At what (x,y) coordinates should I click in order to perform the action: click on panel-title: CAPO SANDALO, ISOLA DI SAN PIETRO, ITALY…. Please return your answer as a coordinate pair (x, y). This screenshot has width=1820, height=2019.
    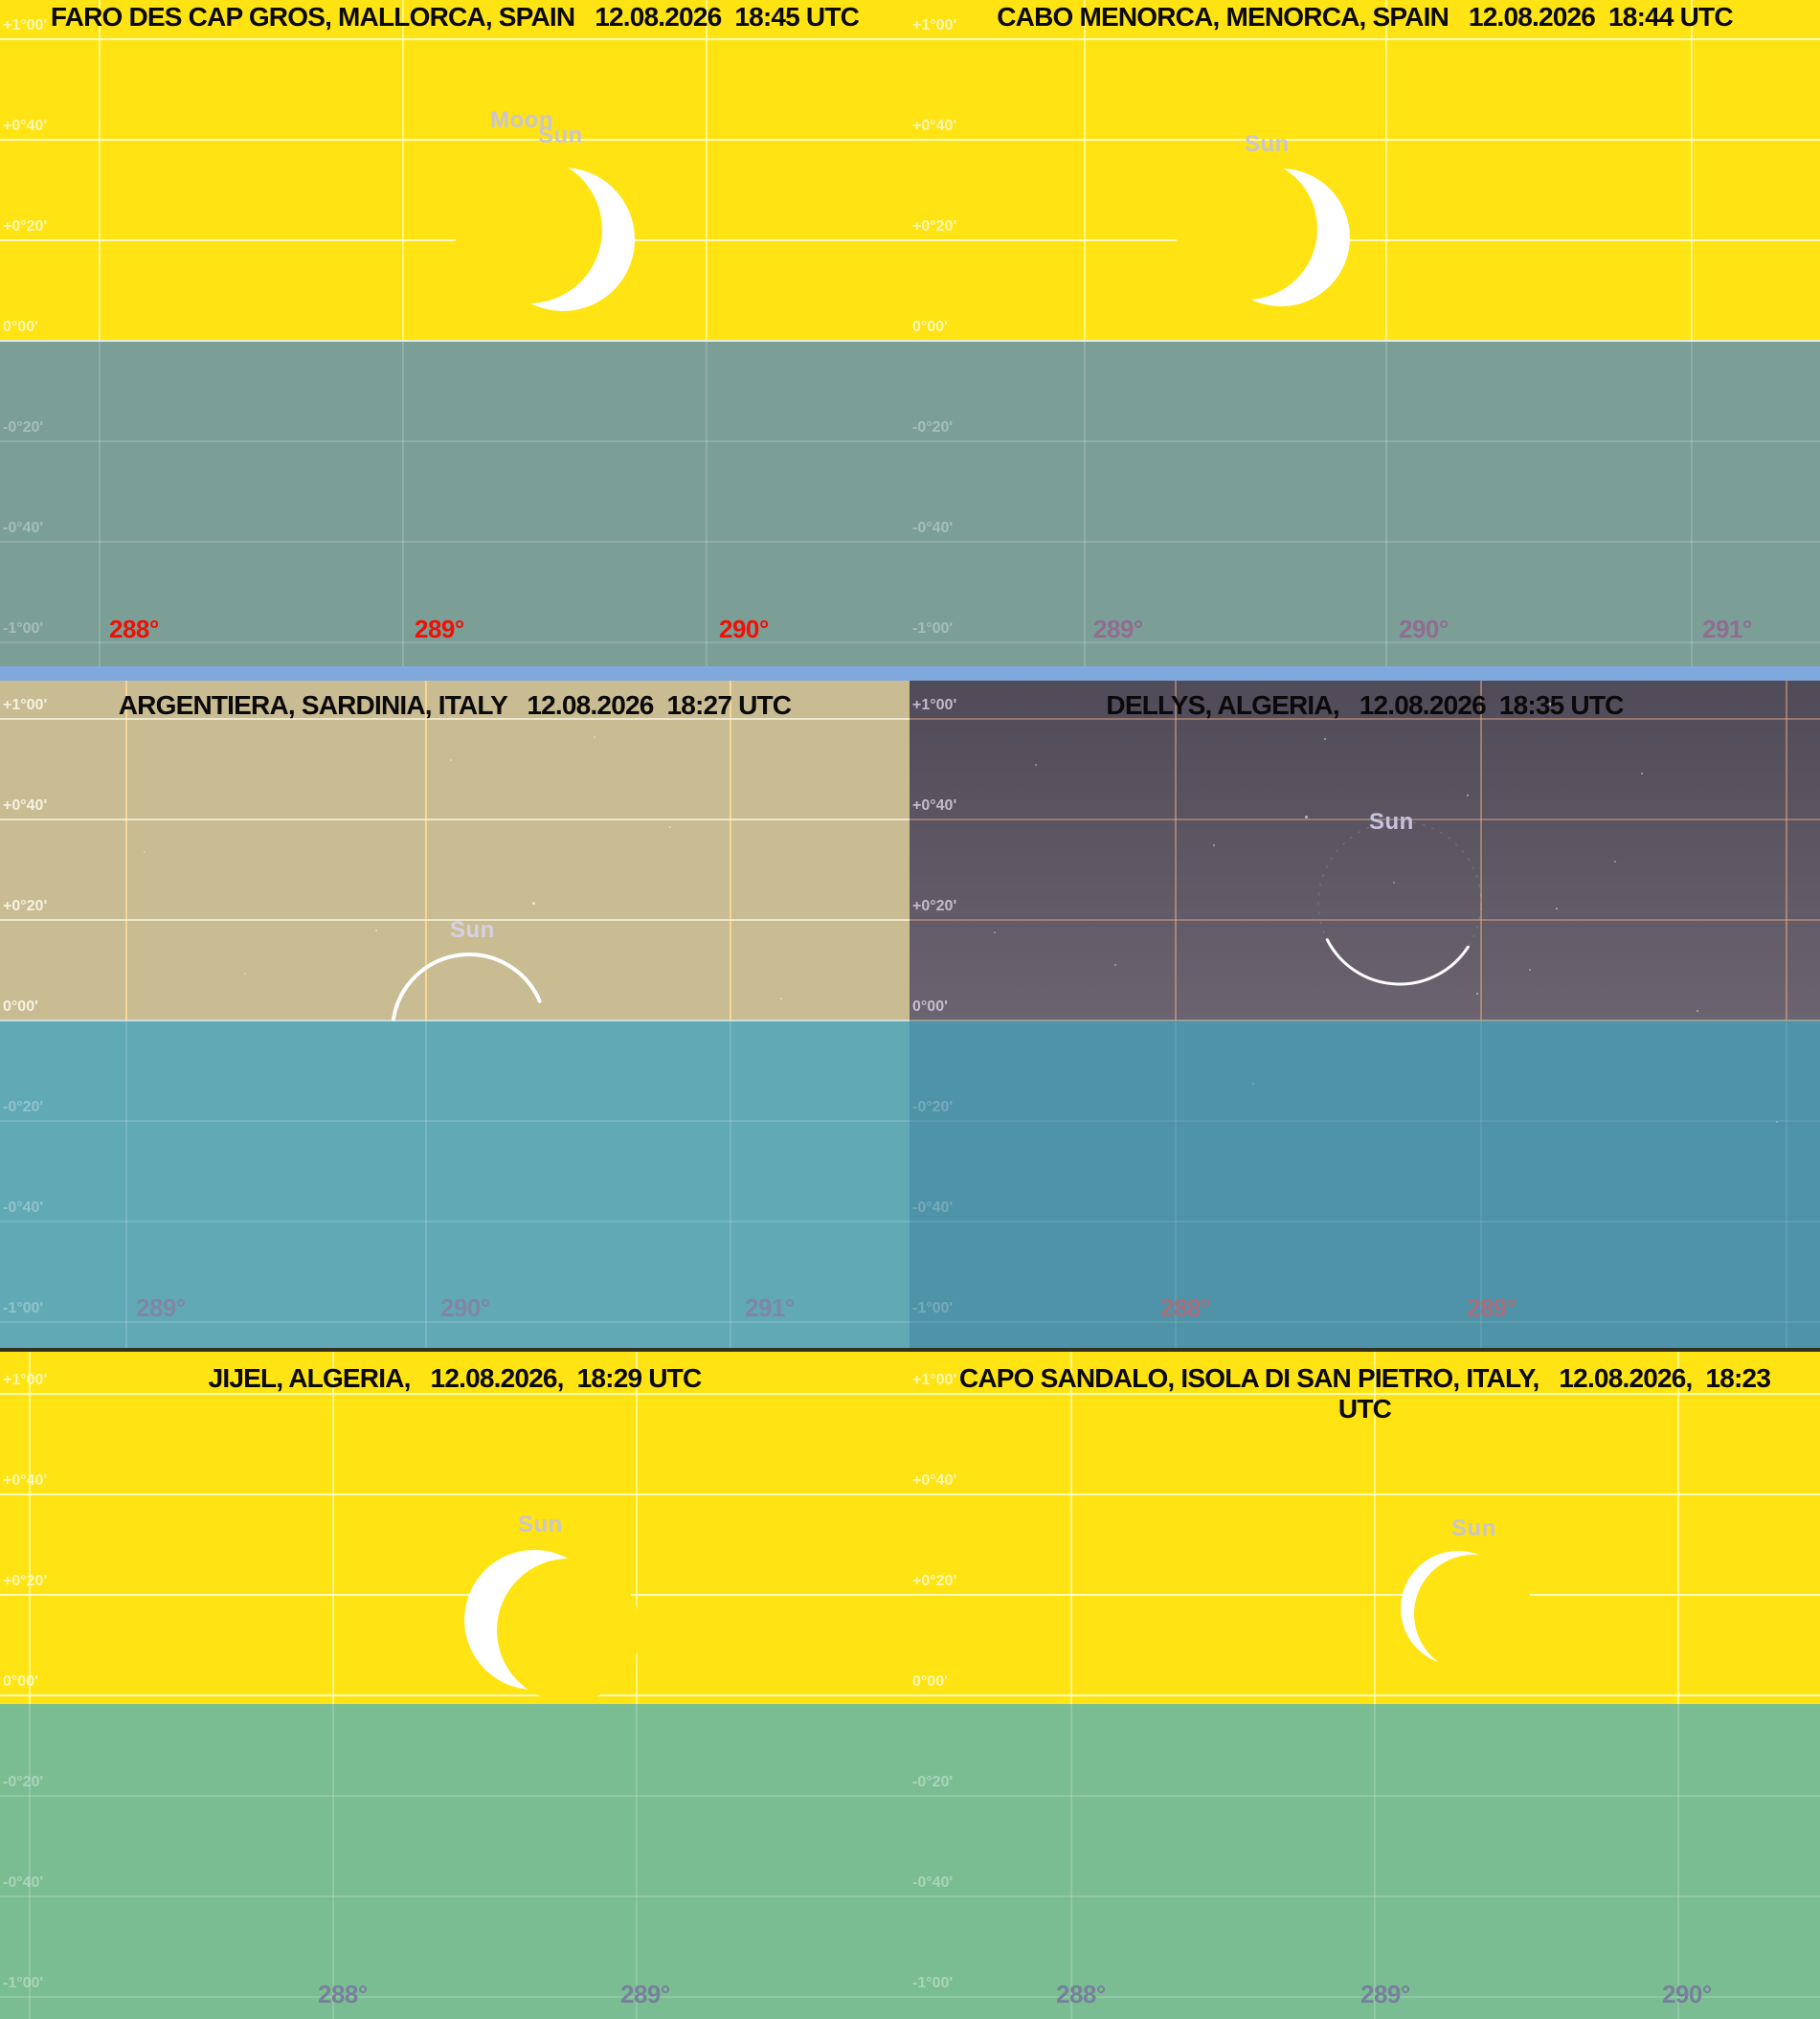
    Looking at the image, I should click on (1365, 1394).